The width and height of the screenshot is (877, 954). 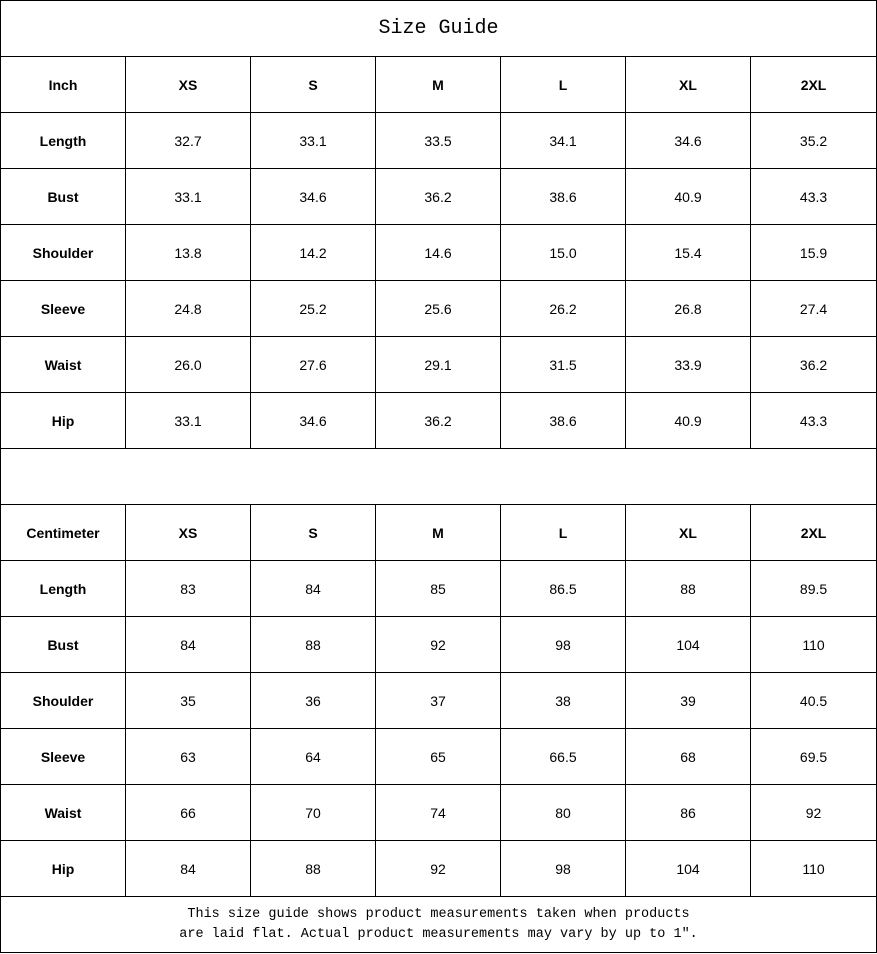 What do you see at coordinates (188, 700) in the screenshot?
I see `measurement-cell: 35` at bounding box center [188, 700].